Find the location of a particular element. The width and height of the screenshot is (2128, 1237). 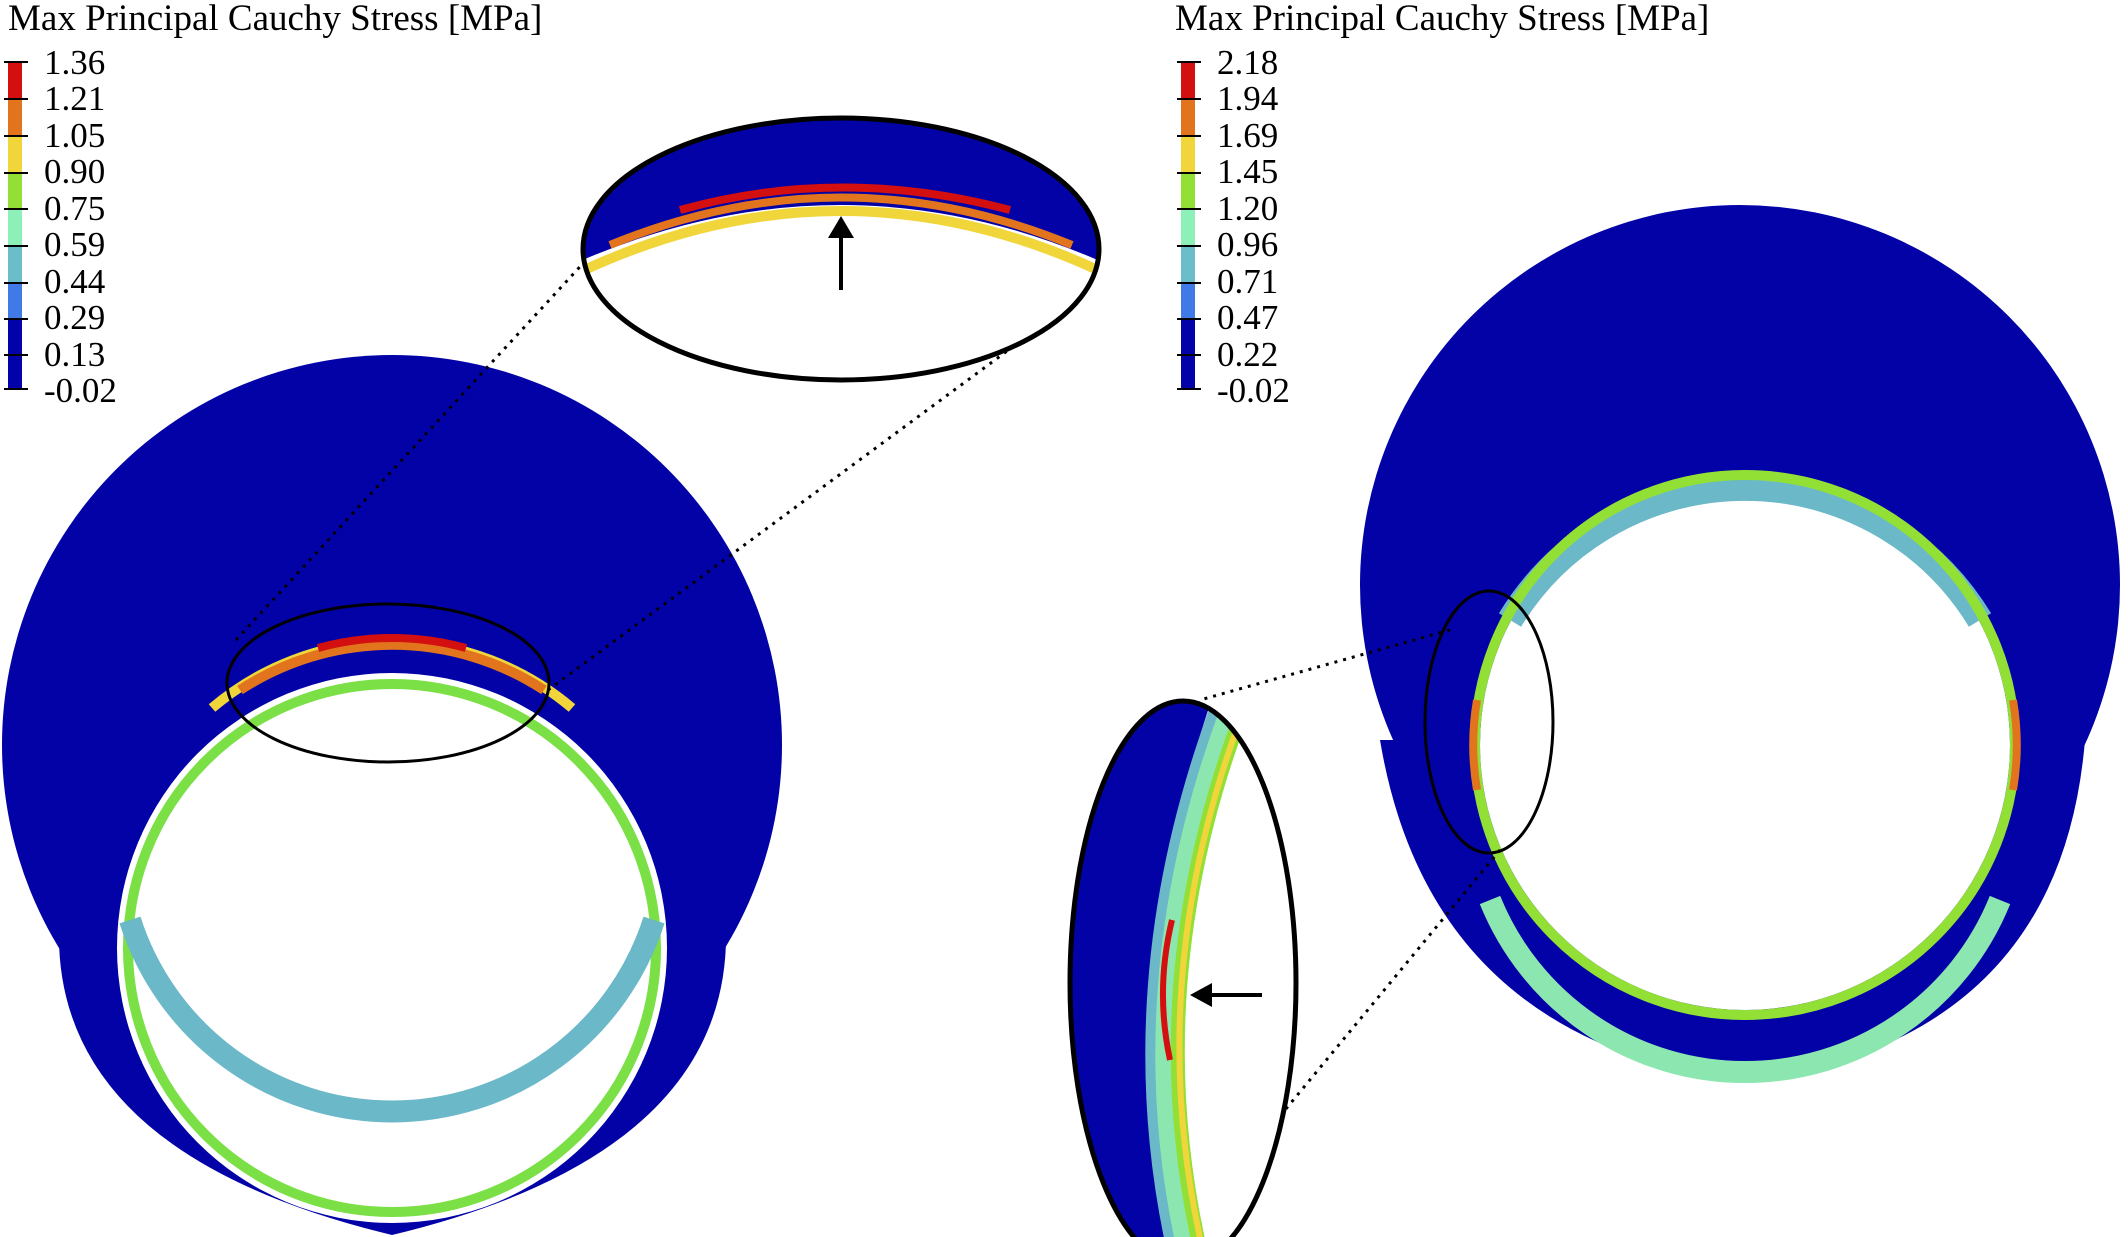

left-focus-ellipse is located at coordinates (388, 683).